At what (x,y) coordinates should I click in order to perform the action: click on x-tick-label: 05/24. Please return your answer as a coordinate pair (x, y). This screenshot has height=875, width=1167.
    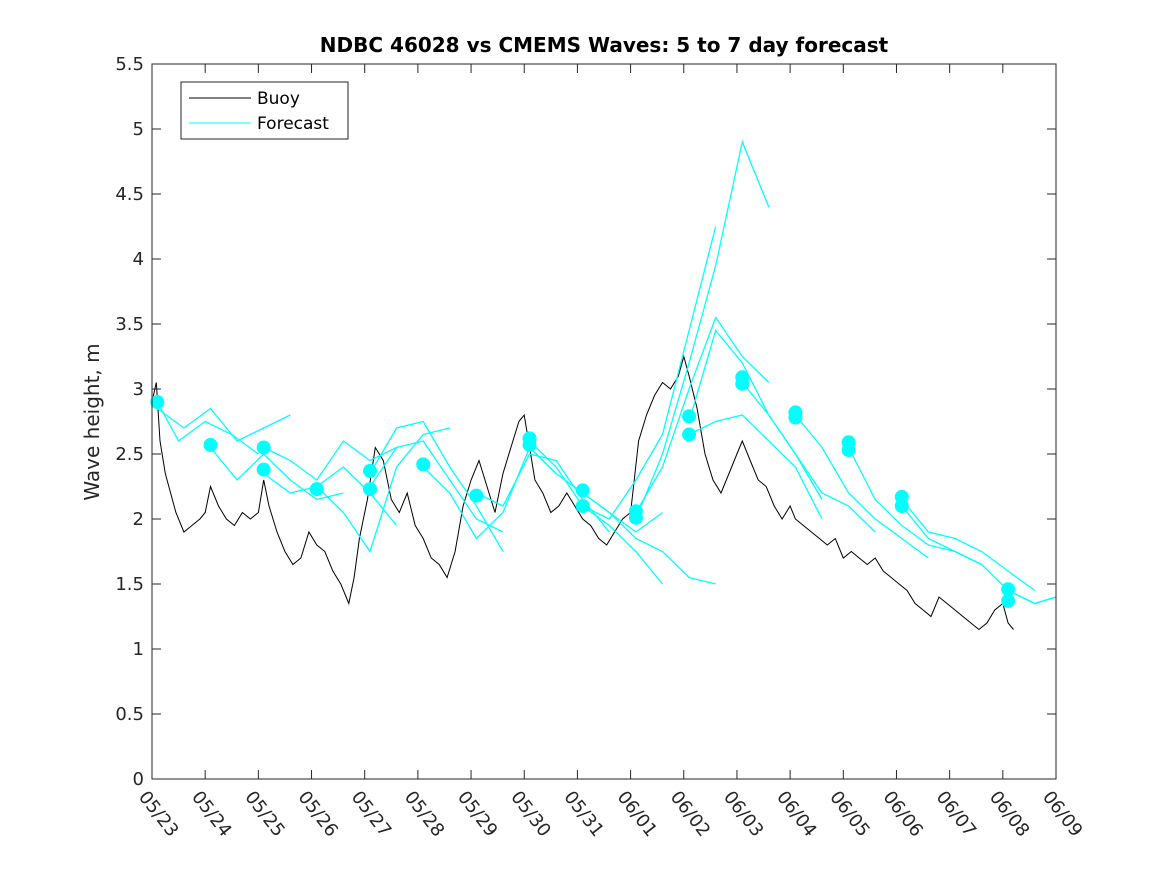
    Looking at the image, I should click on (211, 814).